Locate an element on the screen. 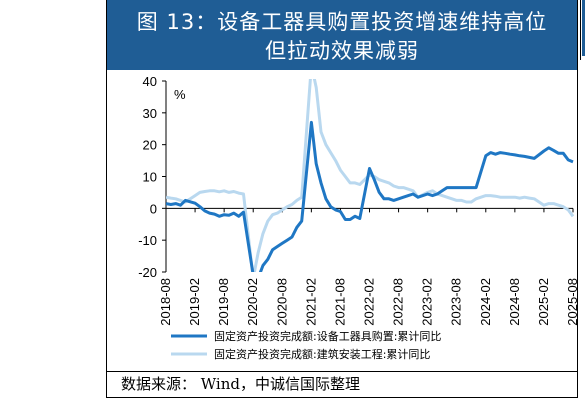 This screenshot has height=405, width=585. x-tick-label: 2025-02 is located at coordinates (543, 302).